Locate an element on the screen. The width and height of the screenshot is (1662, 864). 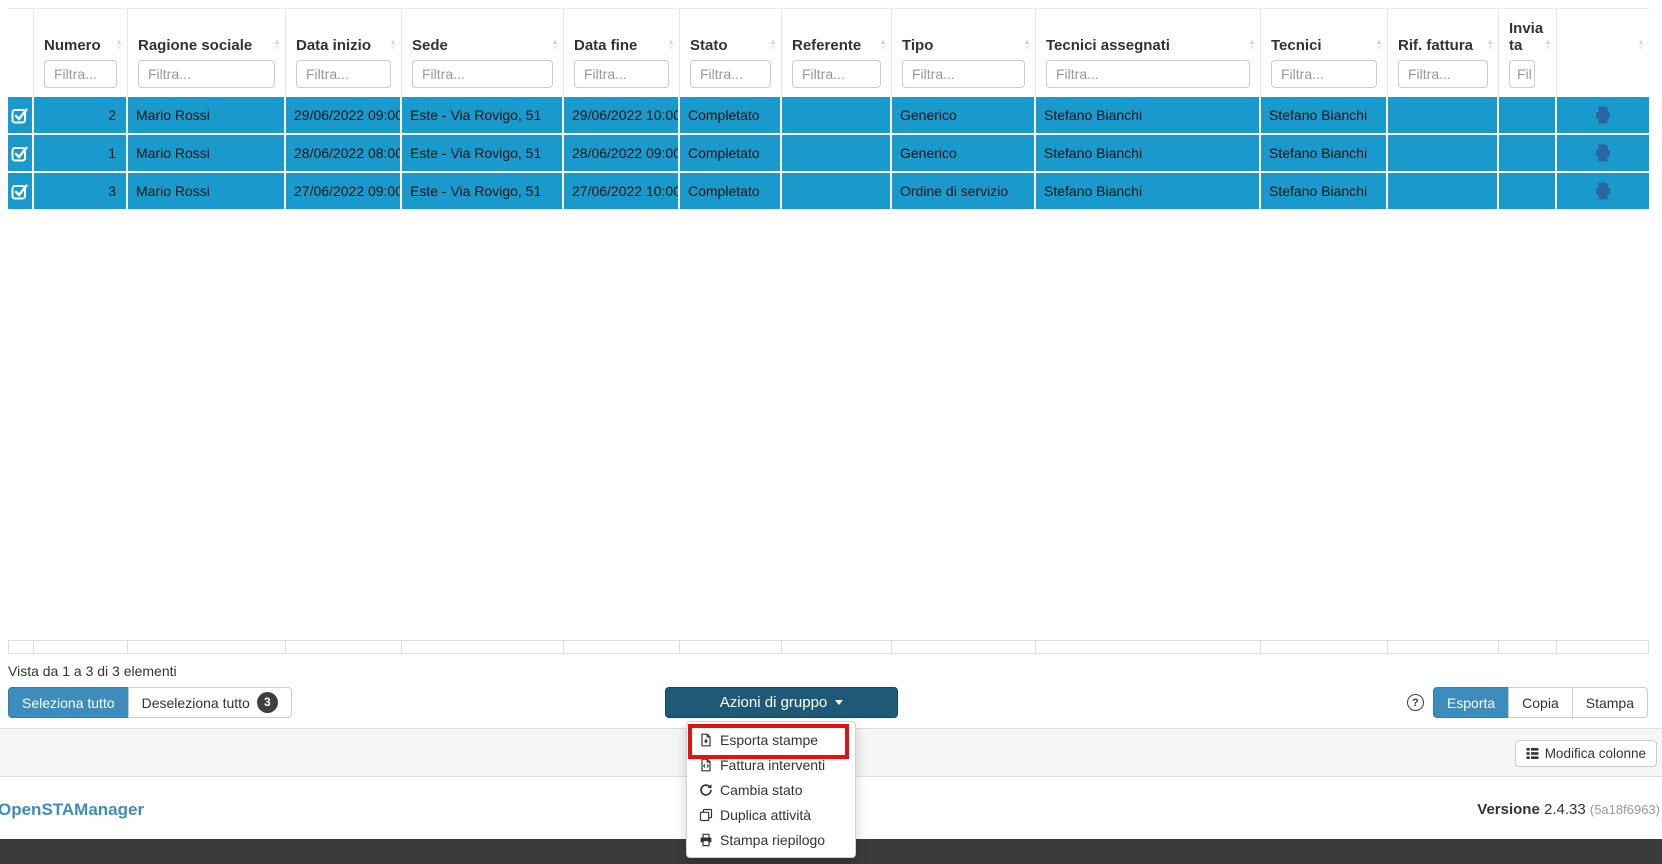
column-label: Stato is located at coordinates (709, 45).